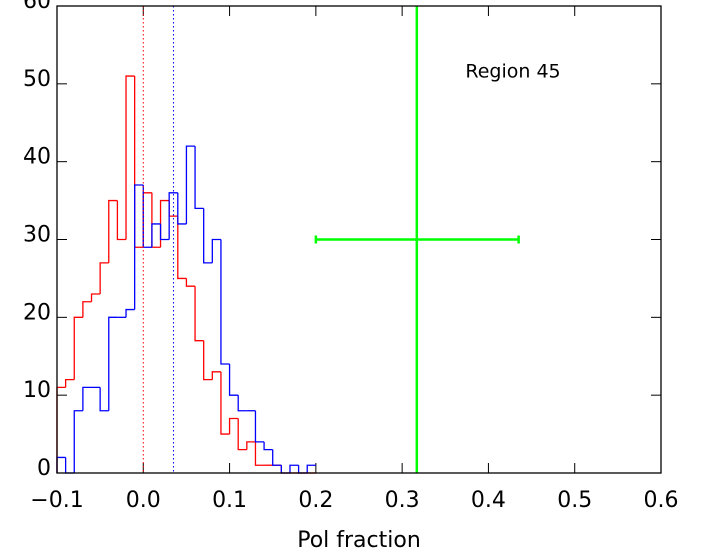 The height and width of the screenshot is (556, 703). Describe the element at coordinates (37, 390) in the screenshot. I see `y-tick-label: 10` at that location.